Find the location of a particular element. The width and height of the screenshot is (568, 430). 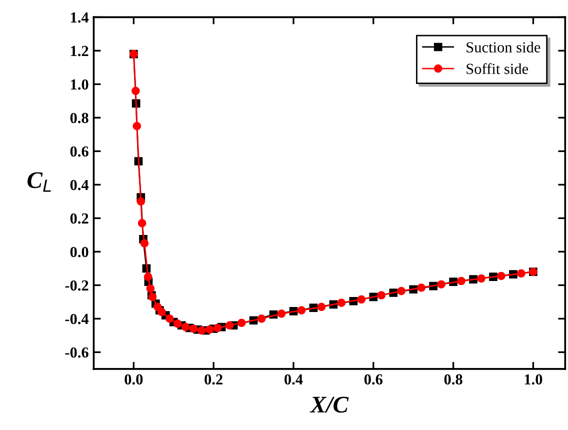

y-tick-label: 1.4 is located at coordinates (79, 17).